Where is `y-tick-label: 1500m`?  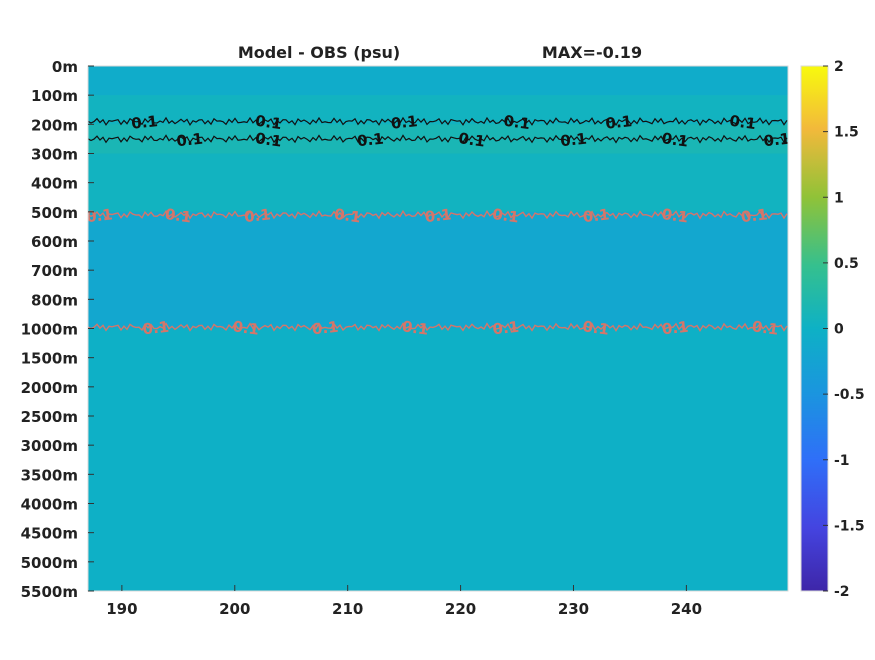 y-tick-label: 1500m is located at coordinates (49, 359).